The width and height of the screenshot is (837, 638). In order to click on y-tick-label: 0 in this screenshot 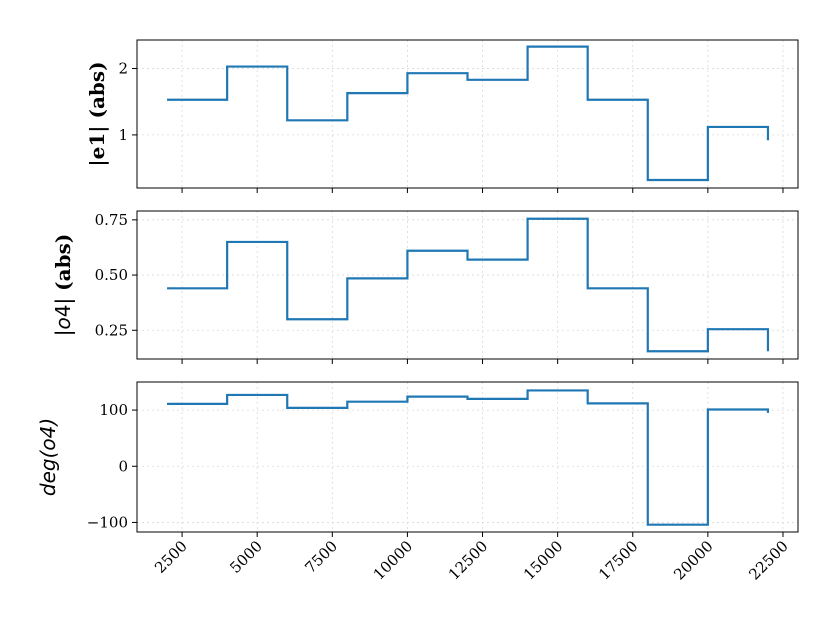, I will do `click(123, 466)`.